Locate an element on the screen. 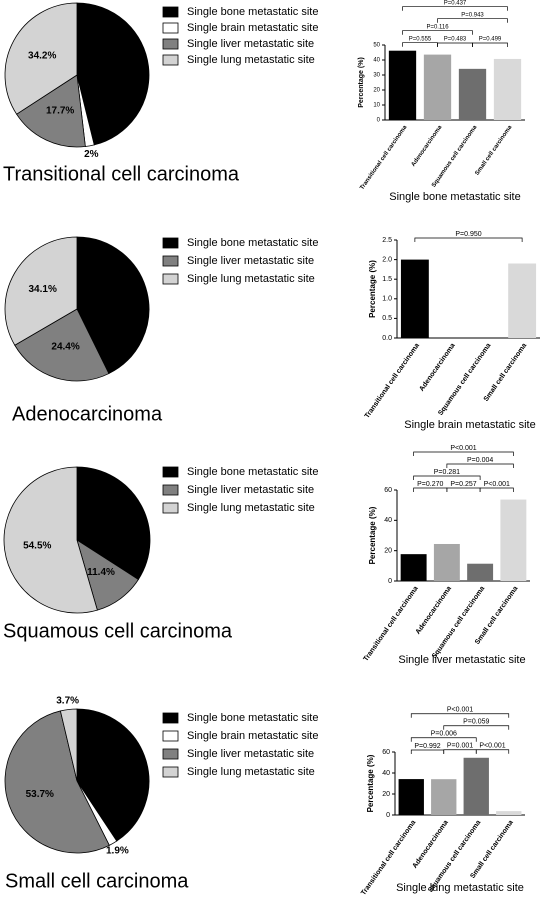 The image size is (550, 897). p-value: P=0.437 is located at coordinates (455, 3).